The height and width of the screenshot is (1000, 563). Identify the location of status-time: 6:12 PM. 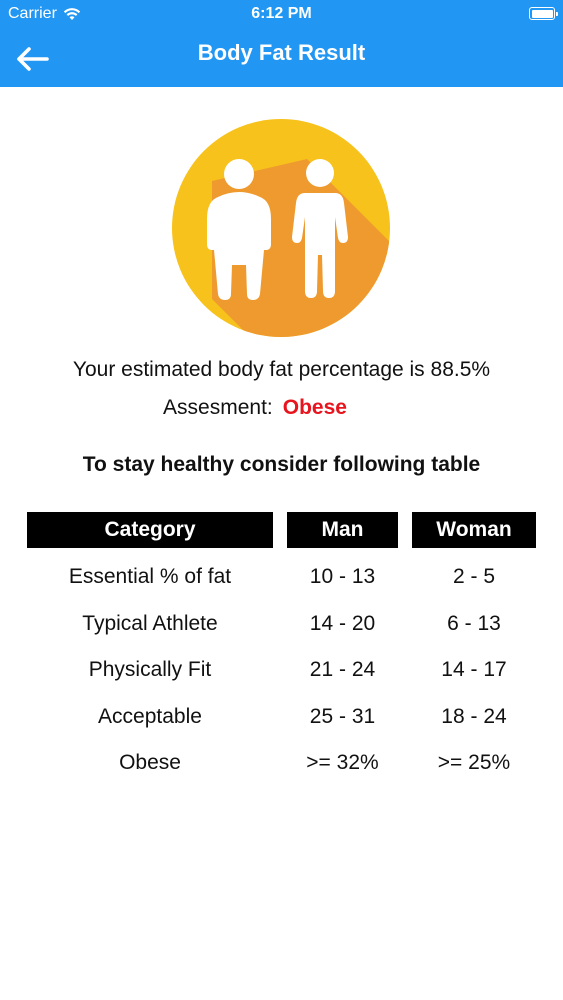
(281, 13).